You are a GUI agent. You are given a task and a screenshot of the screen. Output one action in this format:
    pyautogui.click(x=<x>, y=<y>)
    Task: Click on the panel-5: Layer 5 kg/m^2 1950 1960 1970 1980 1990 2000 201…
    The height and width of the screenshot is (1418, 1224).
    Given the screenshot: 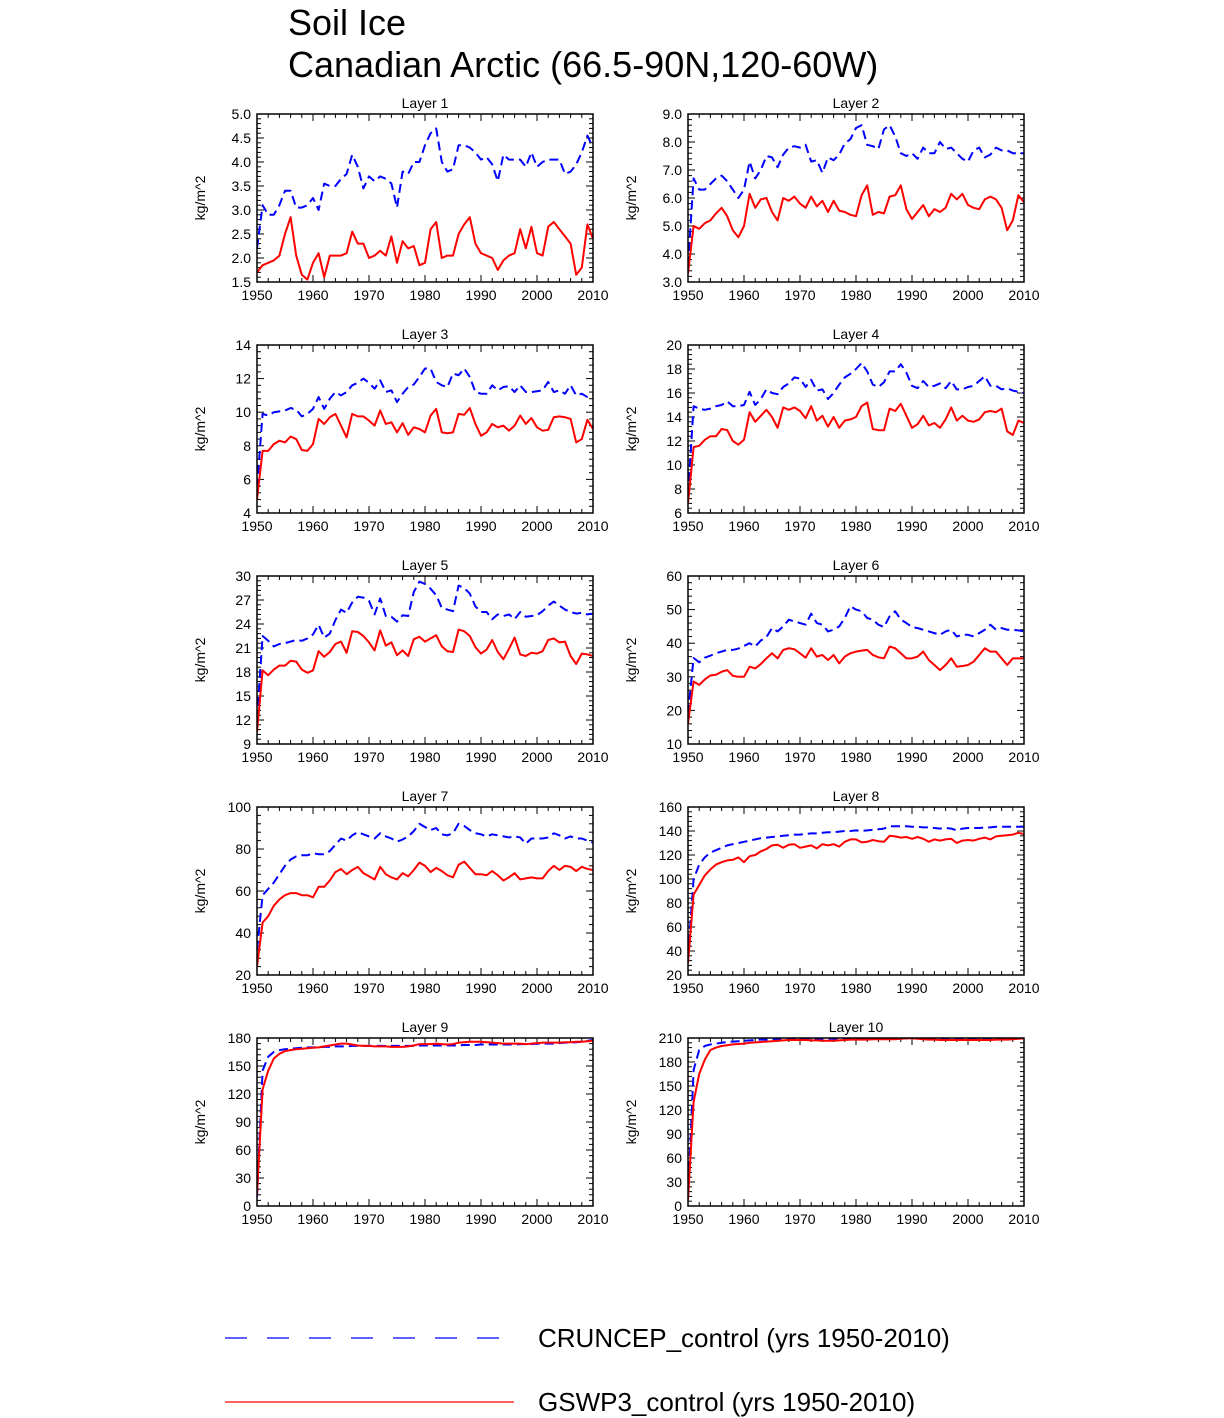 What is the action you would take?
    pyautogui.click(x=400, y=661)
    